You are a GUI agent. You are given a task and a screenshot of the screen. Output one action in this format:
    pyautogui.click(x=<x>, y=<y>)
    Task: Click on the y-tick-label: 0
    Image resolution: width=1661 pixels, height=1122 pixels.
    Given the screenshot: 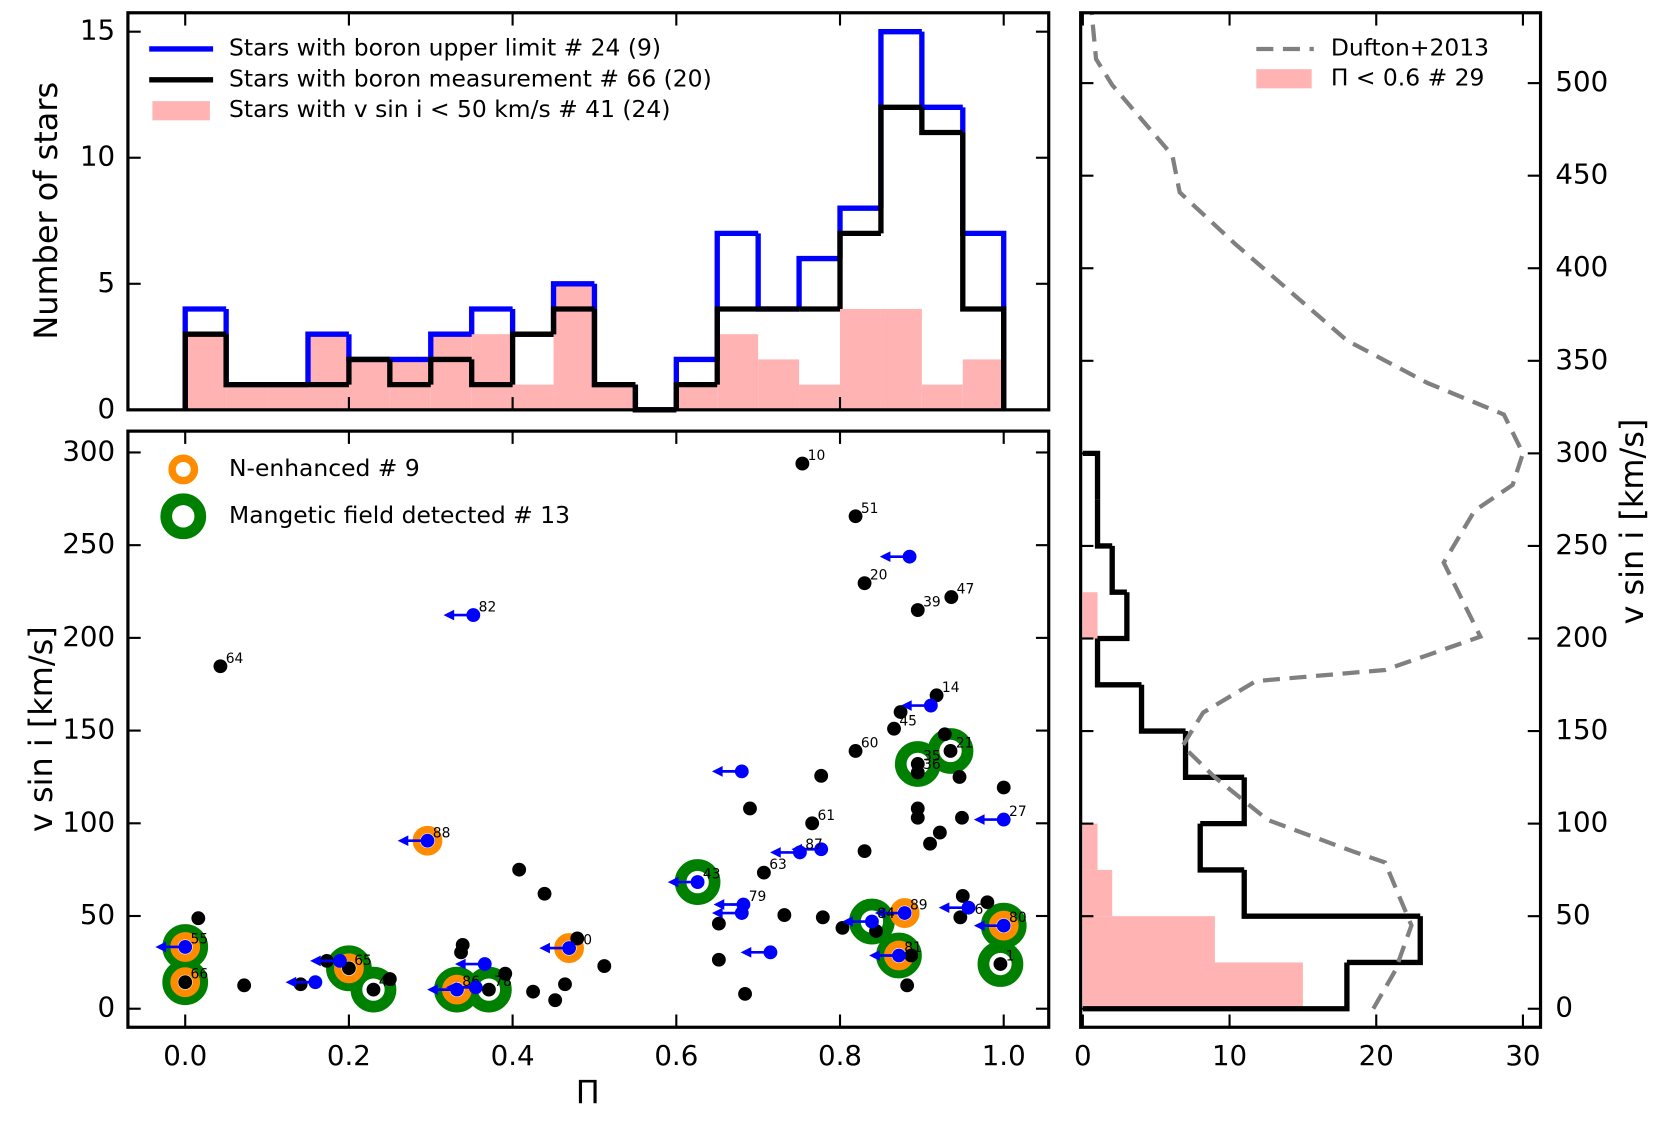 What is the action you would take?
    pyautogui.click(x=1564, y=1007)
    